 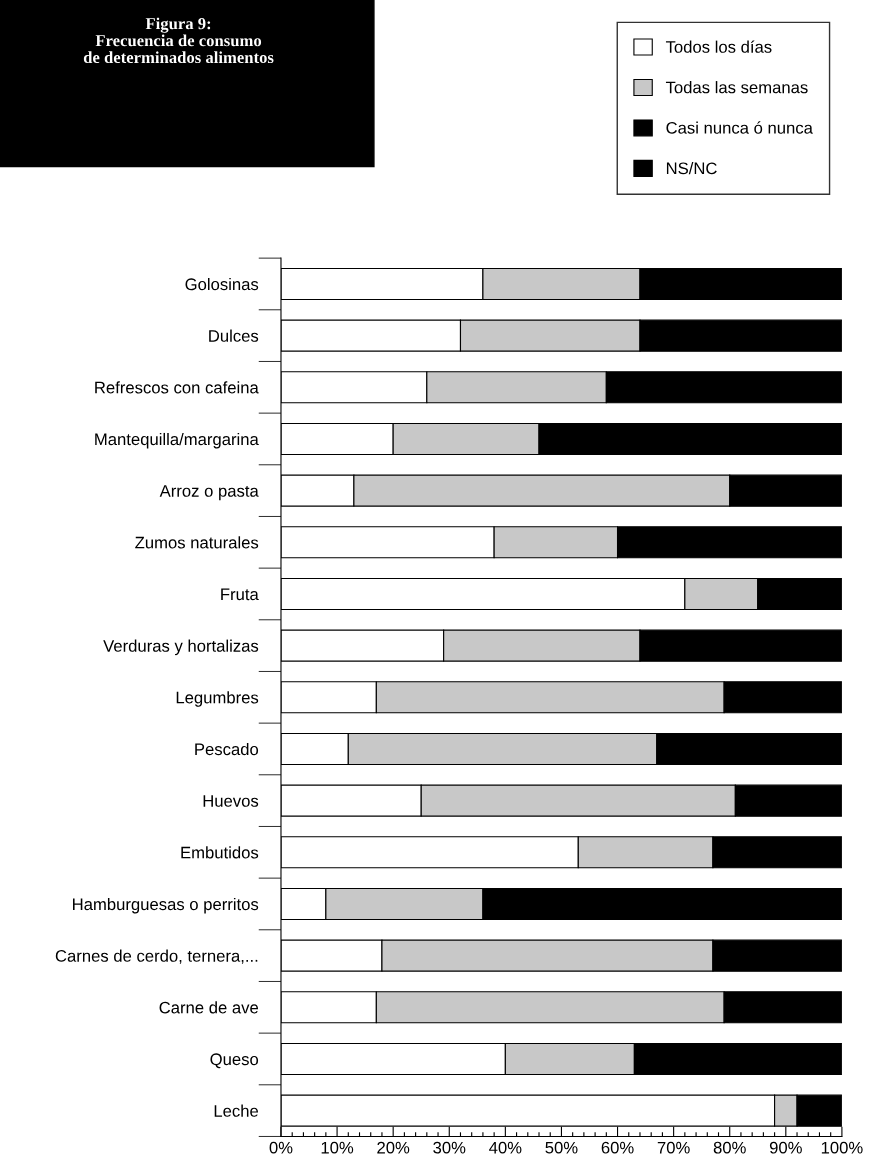 I want to click on y-tick-label: Mantequilla/margarina, so click(x=177, y=440).